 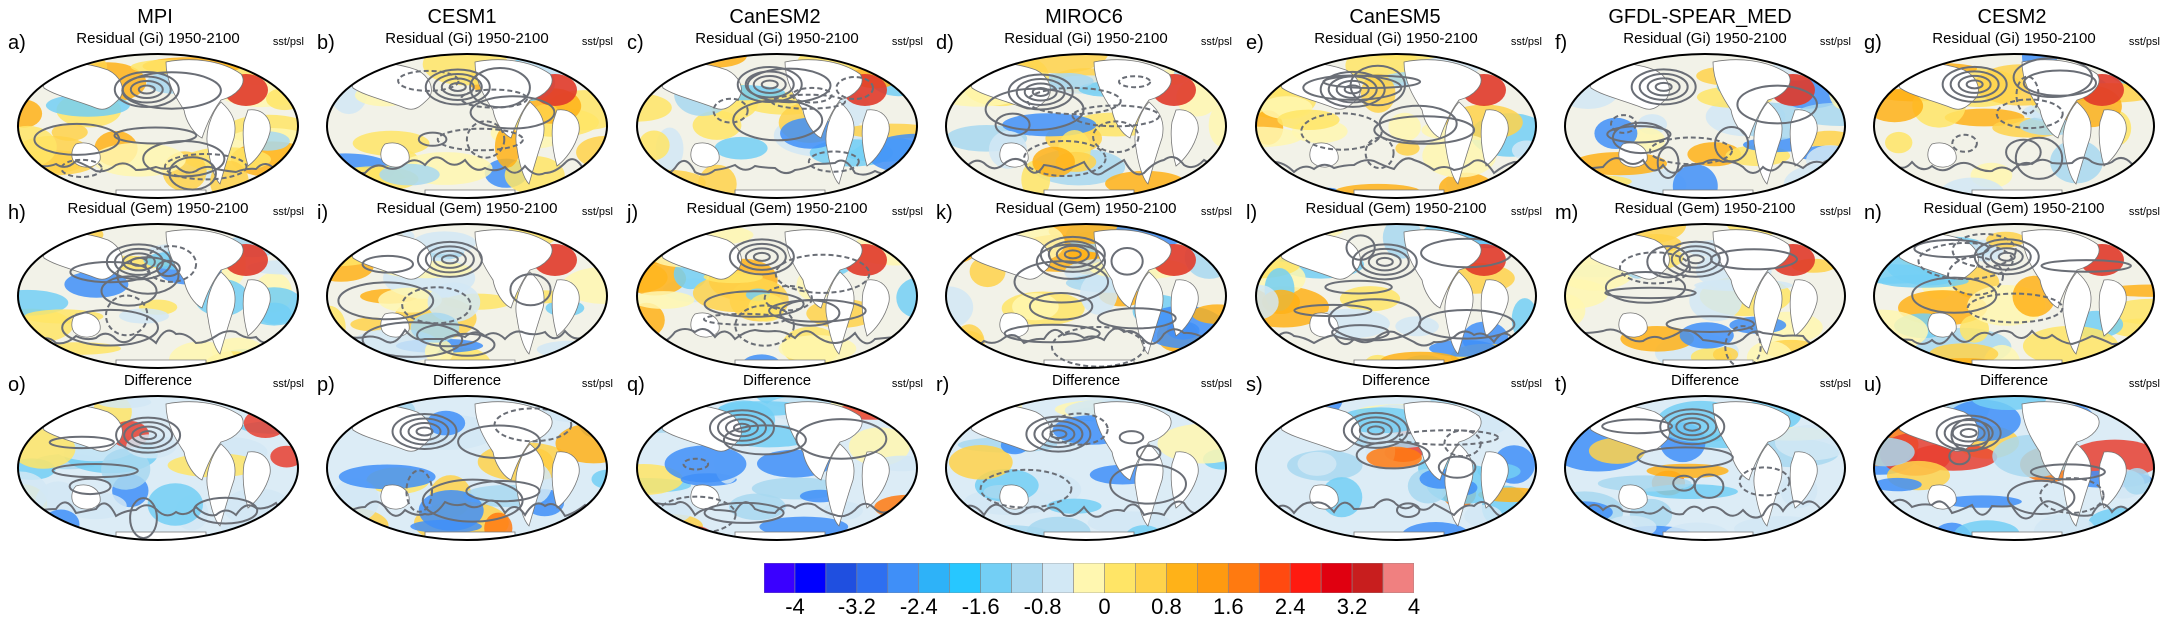 What do you see at coordinates (1561, 385) in the screenshot?
I see `panel-letter: t)` at bounding box center [1561, 385].